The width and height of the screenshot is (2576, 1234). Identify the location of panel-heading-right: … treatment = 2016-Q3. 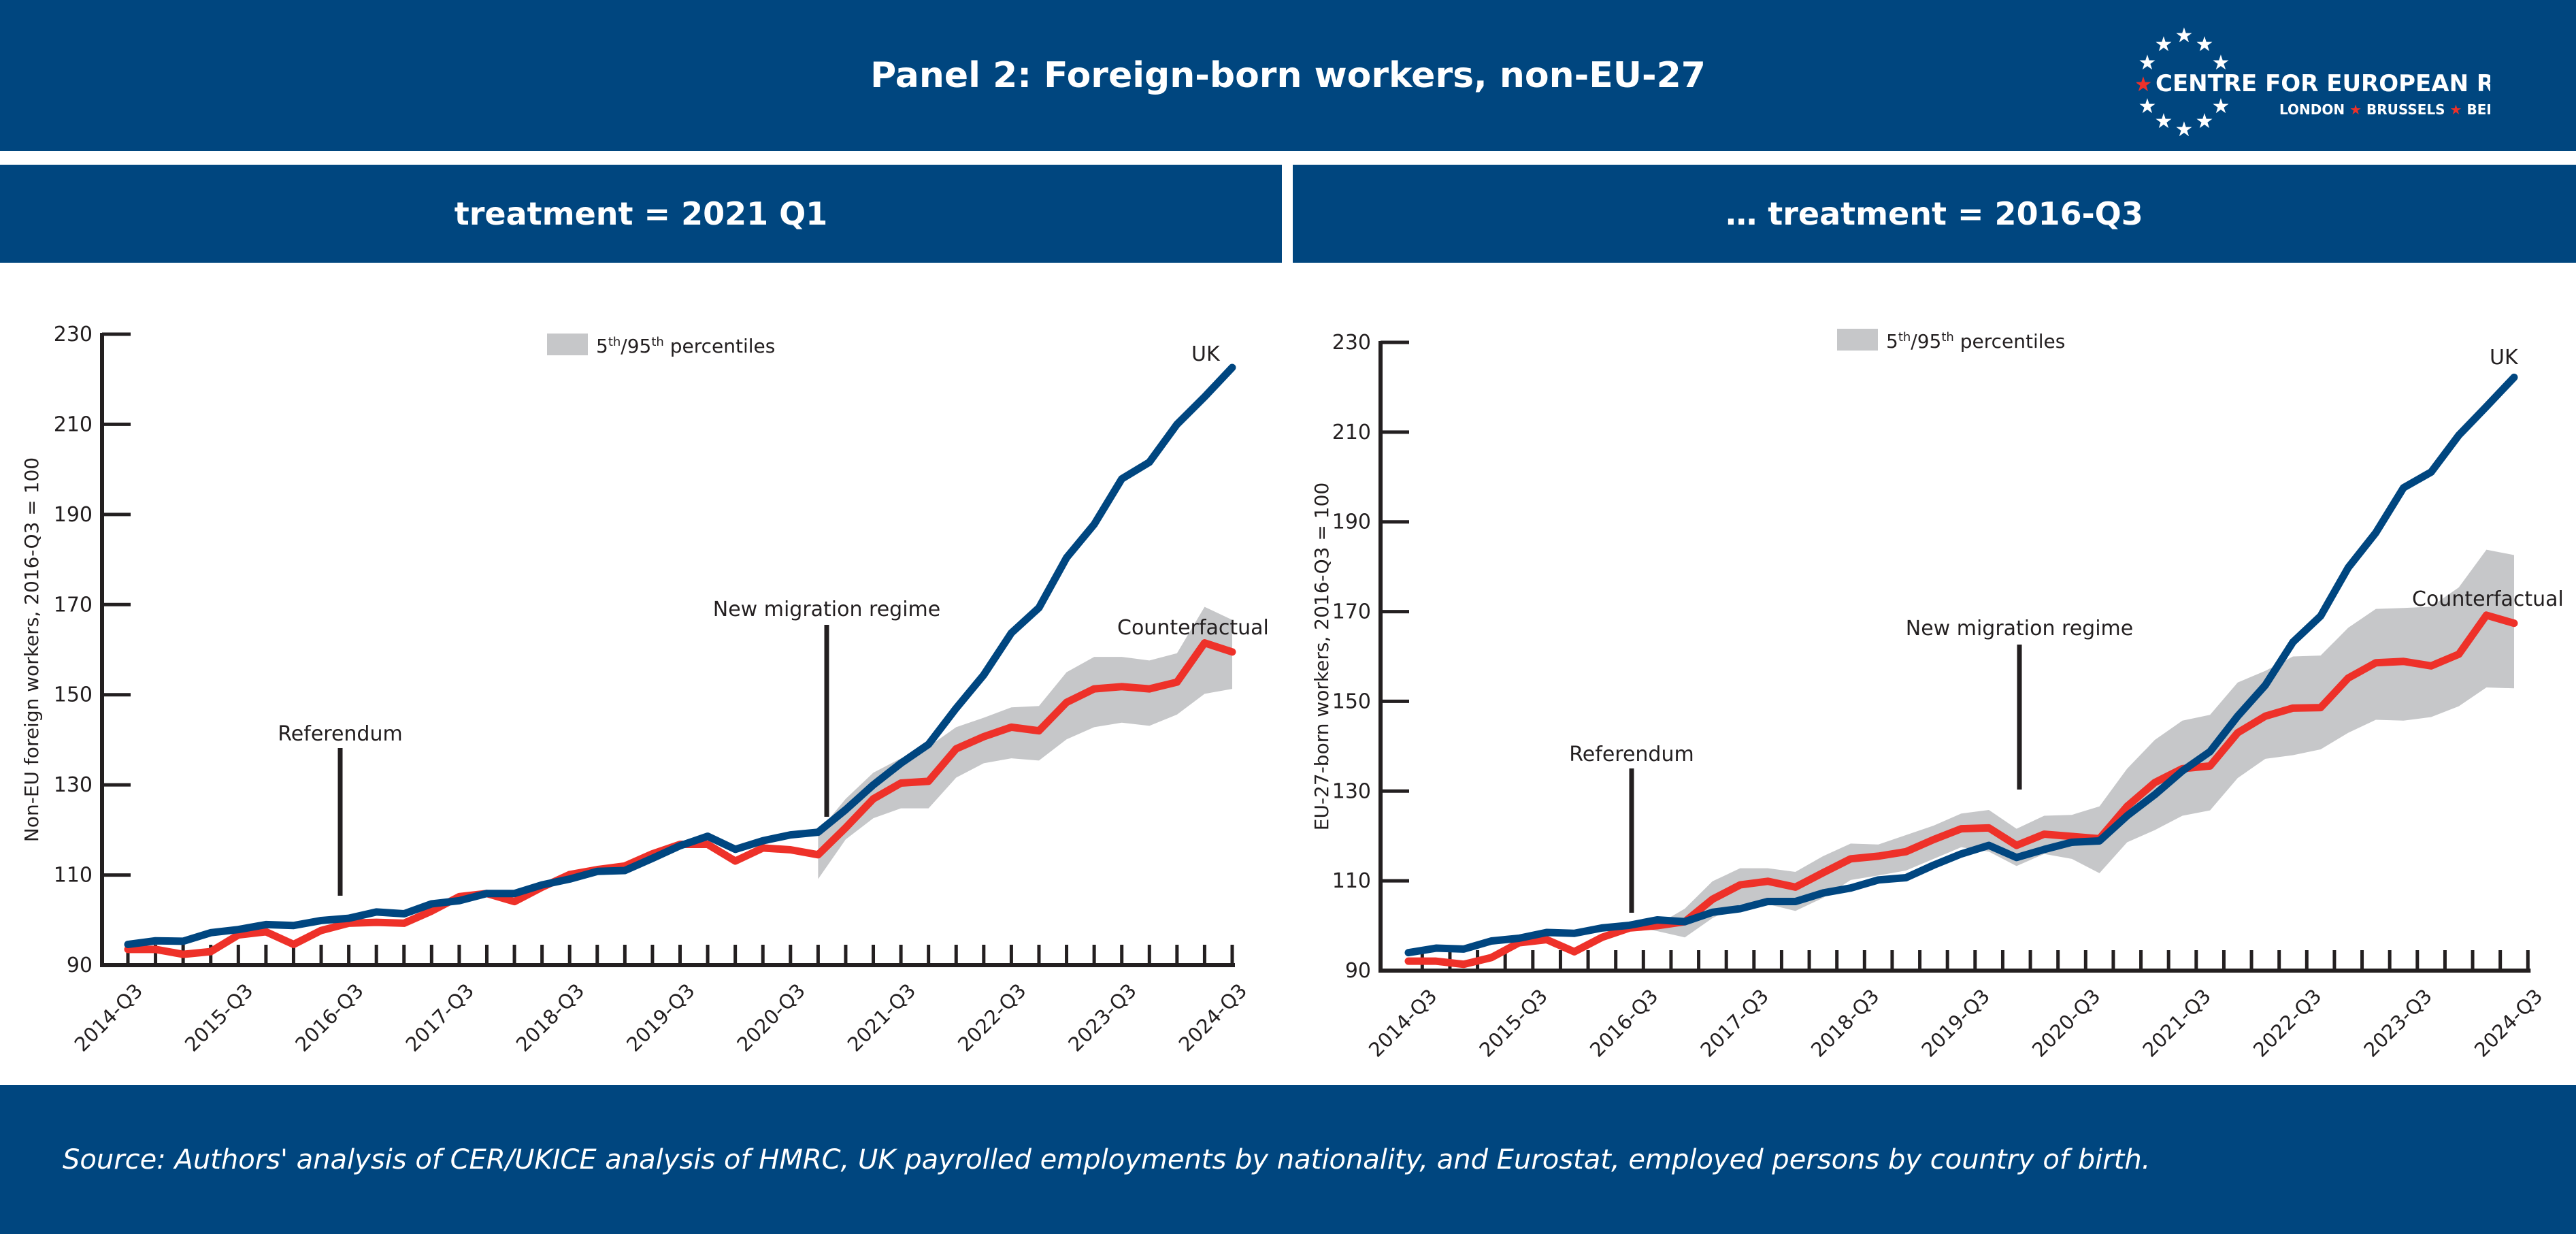
(1935, 214).